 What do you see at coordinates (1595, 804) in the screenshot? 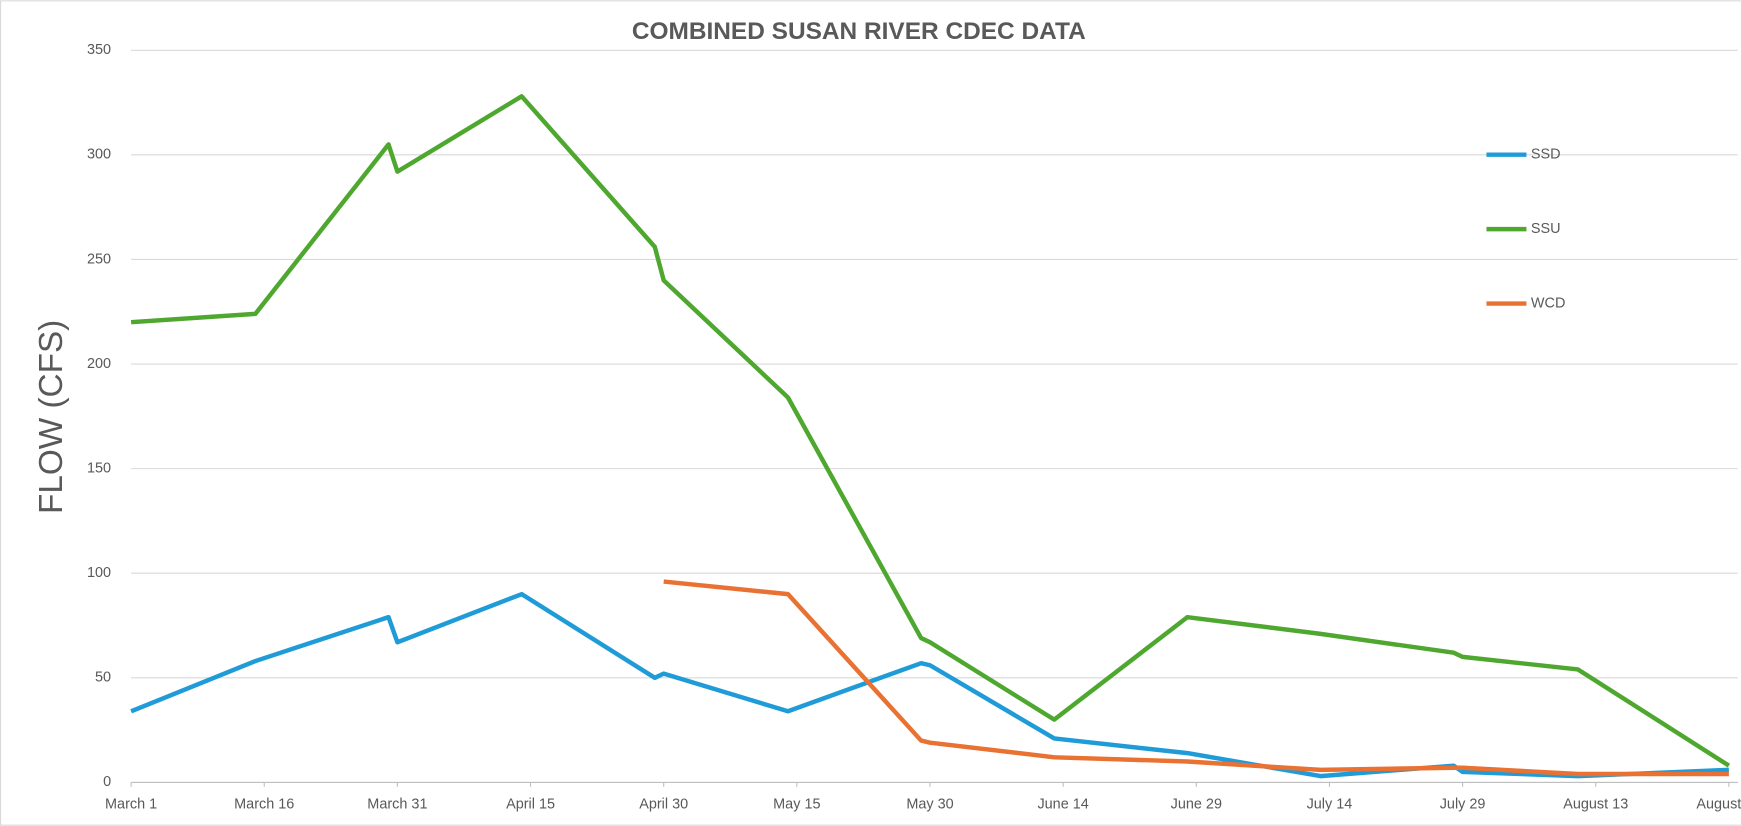
I see `x-tick-label: August 13` at bounding box center [1595, 804].